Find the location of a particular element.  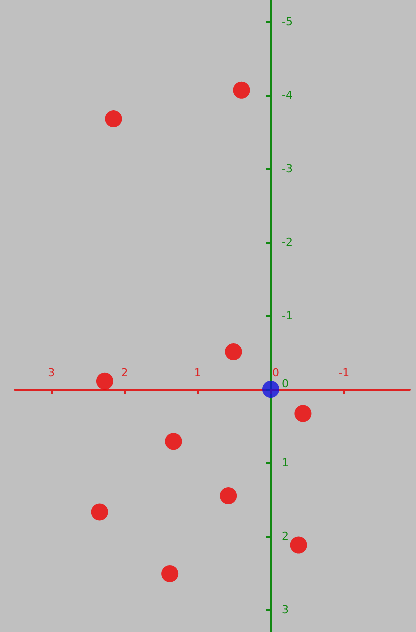

y-tick-label: 3 is located at coordinates (286, 609).